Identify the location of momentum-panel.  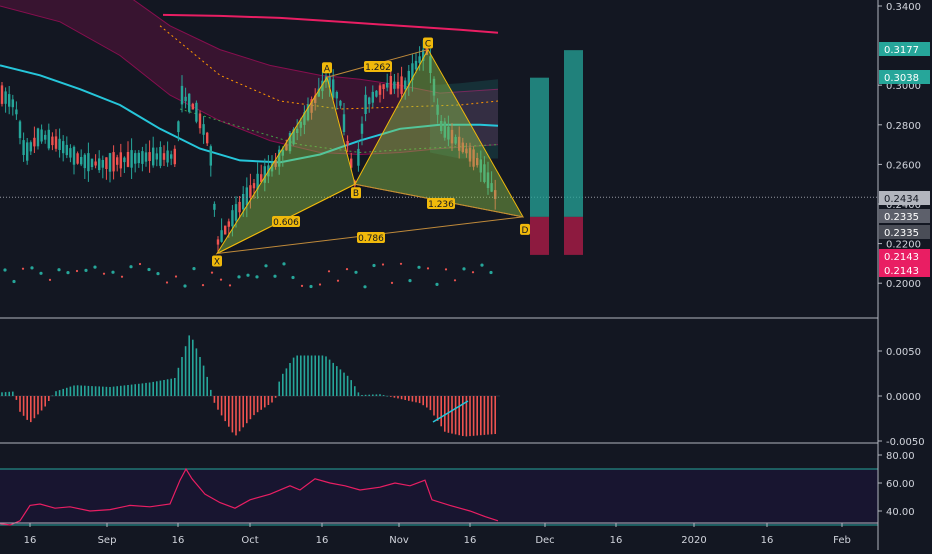
(250, 386).